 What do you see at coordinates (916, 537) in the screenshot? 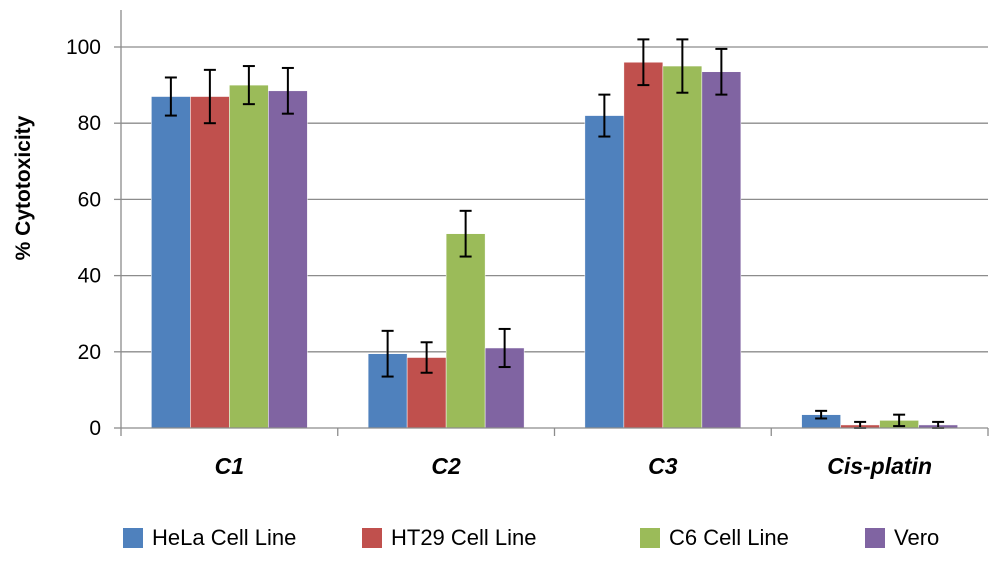
I see `legend-label: Vero` at bounding box center [916, 537].